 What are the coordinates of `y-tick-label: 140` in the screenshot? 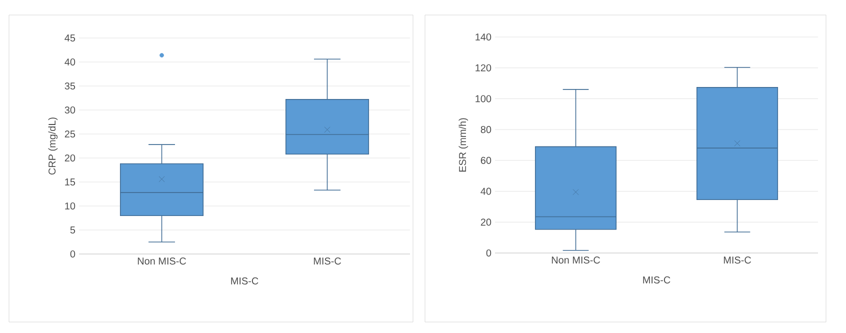 It's located at (484, 37).